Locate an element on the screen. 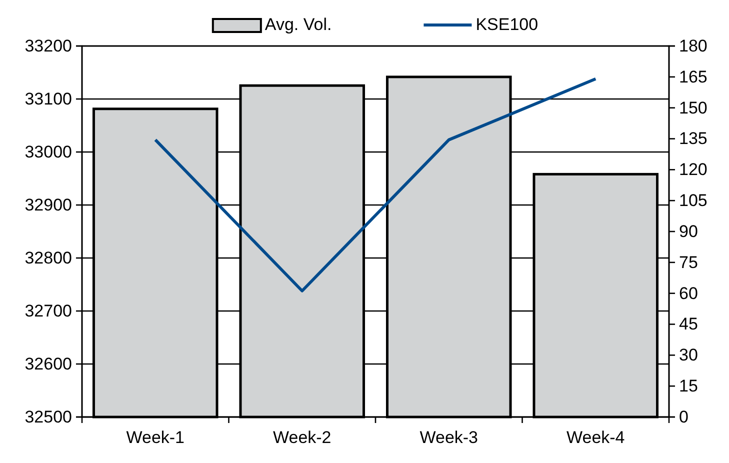 This screenshot has width=729, height=463. y2-tick-label: 120 is located at coordinates (693, 170).